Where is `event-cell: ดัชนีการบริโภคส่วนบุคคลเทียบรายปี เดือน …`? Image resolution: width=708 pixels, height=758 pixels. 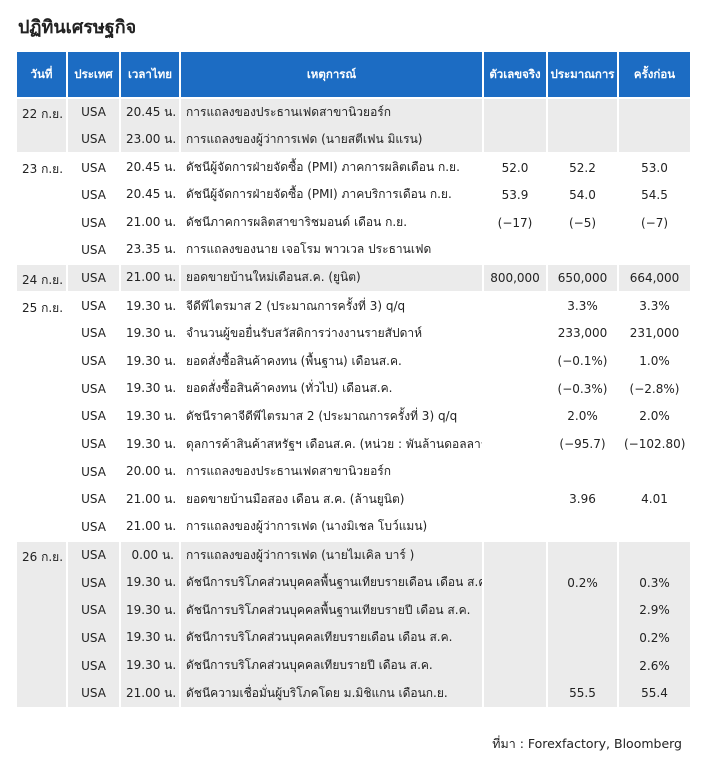
event-cell: ดัชนีการบริโภคส่วนบุคคลเทียบรายปี เดือน … is located at coordinates (332, 665).